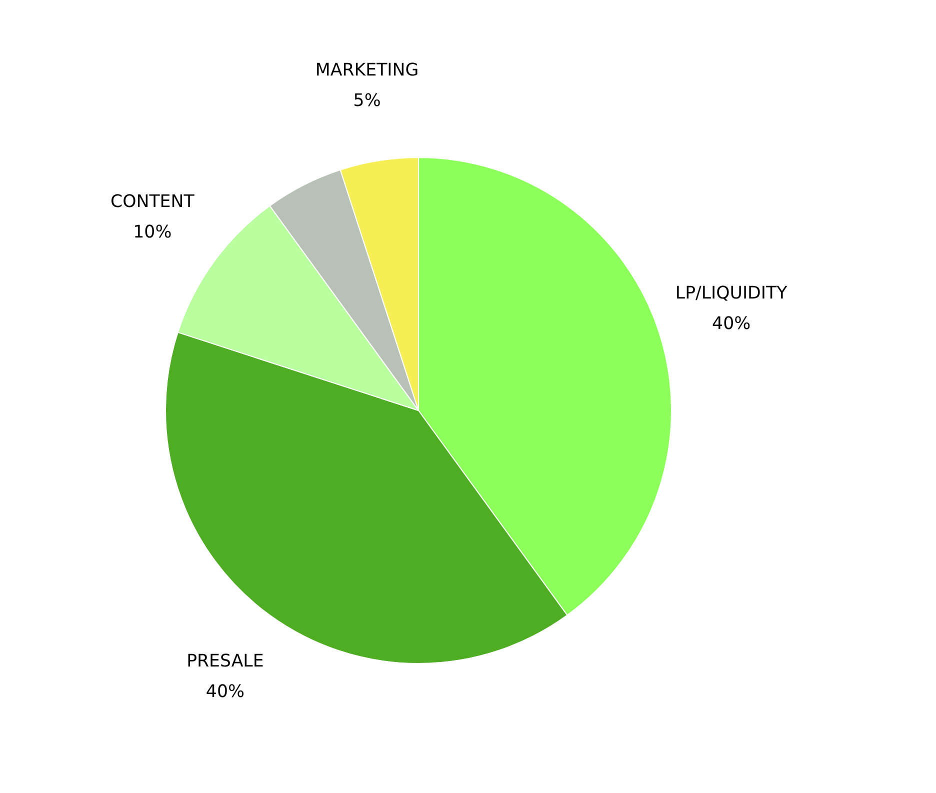  I want to click on slice-label: PRESALE, so click(225, 661).